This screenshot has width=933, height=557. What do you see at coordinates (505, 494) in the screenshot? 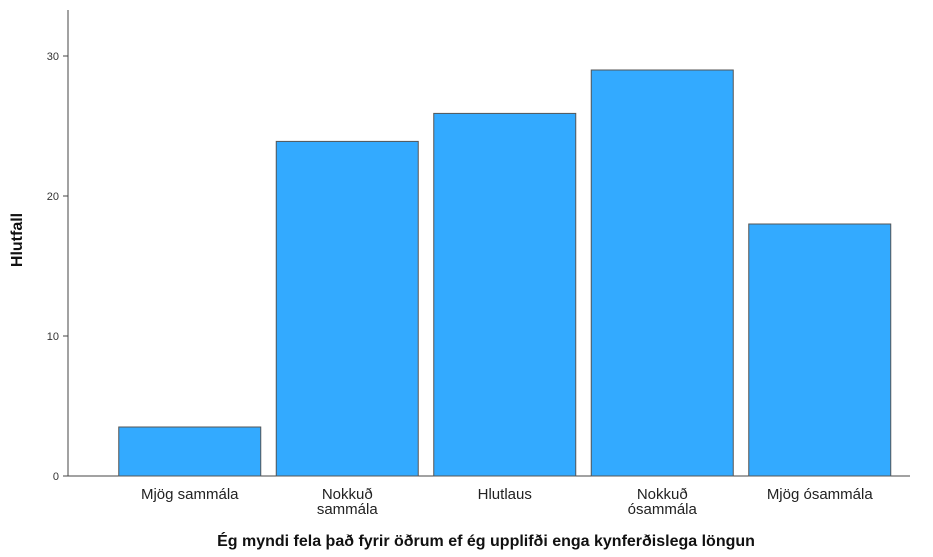
I see `x-tick-label: Hlutlaus` at bounding box center [505, 494].